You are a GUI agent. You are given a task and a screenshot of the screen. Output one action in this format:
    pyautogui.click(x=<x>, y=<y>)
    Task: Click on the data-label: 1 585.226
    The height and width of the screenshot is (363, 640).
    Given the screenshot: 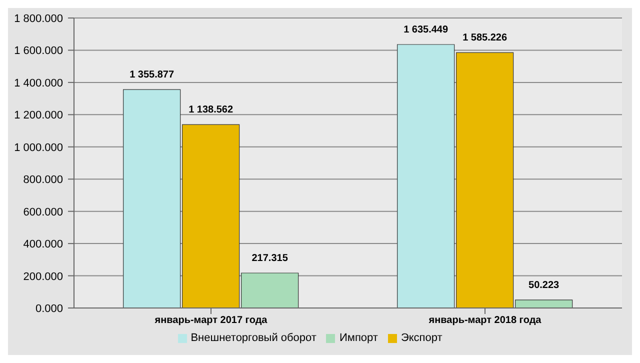 What is the action you would take?
    pyautogui.click(x=485, y=38)
    